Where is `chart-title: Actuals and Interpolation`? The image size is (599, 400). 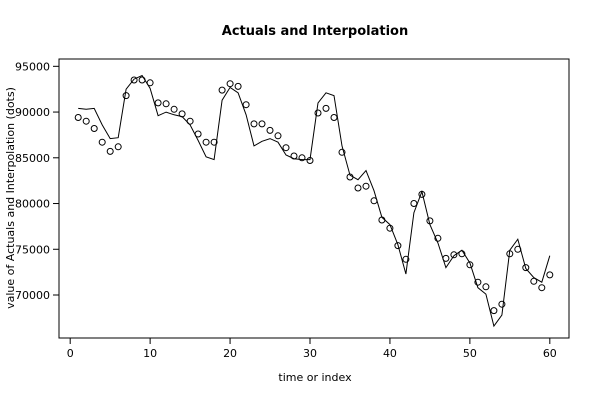 chart-title: Actuals and Interpolation is located at coordinates (315, 31).